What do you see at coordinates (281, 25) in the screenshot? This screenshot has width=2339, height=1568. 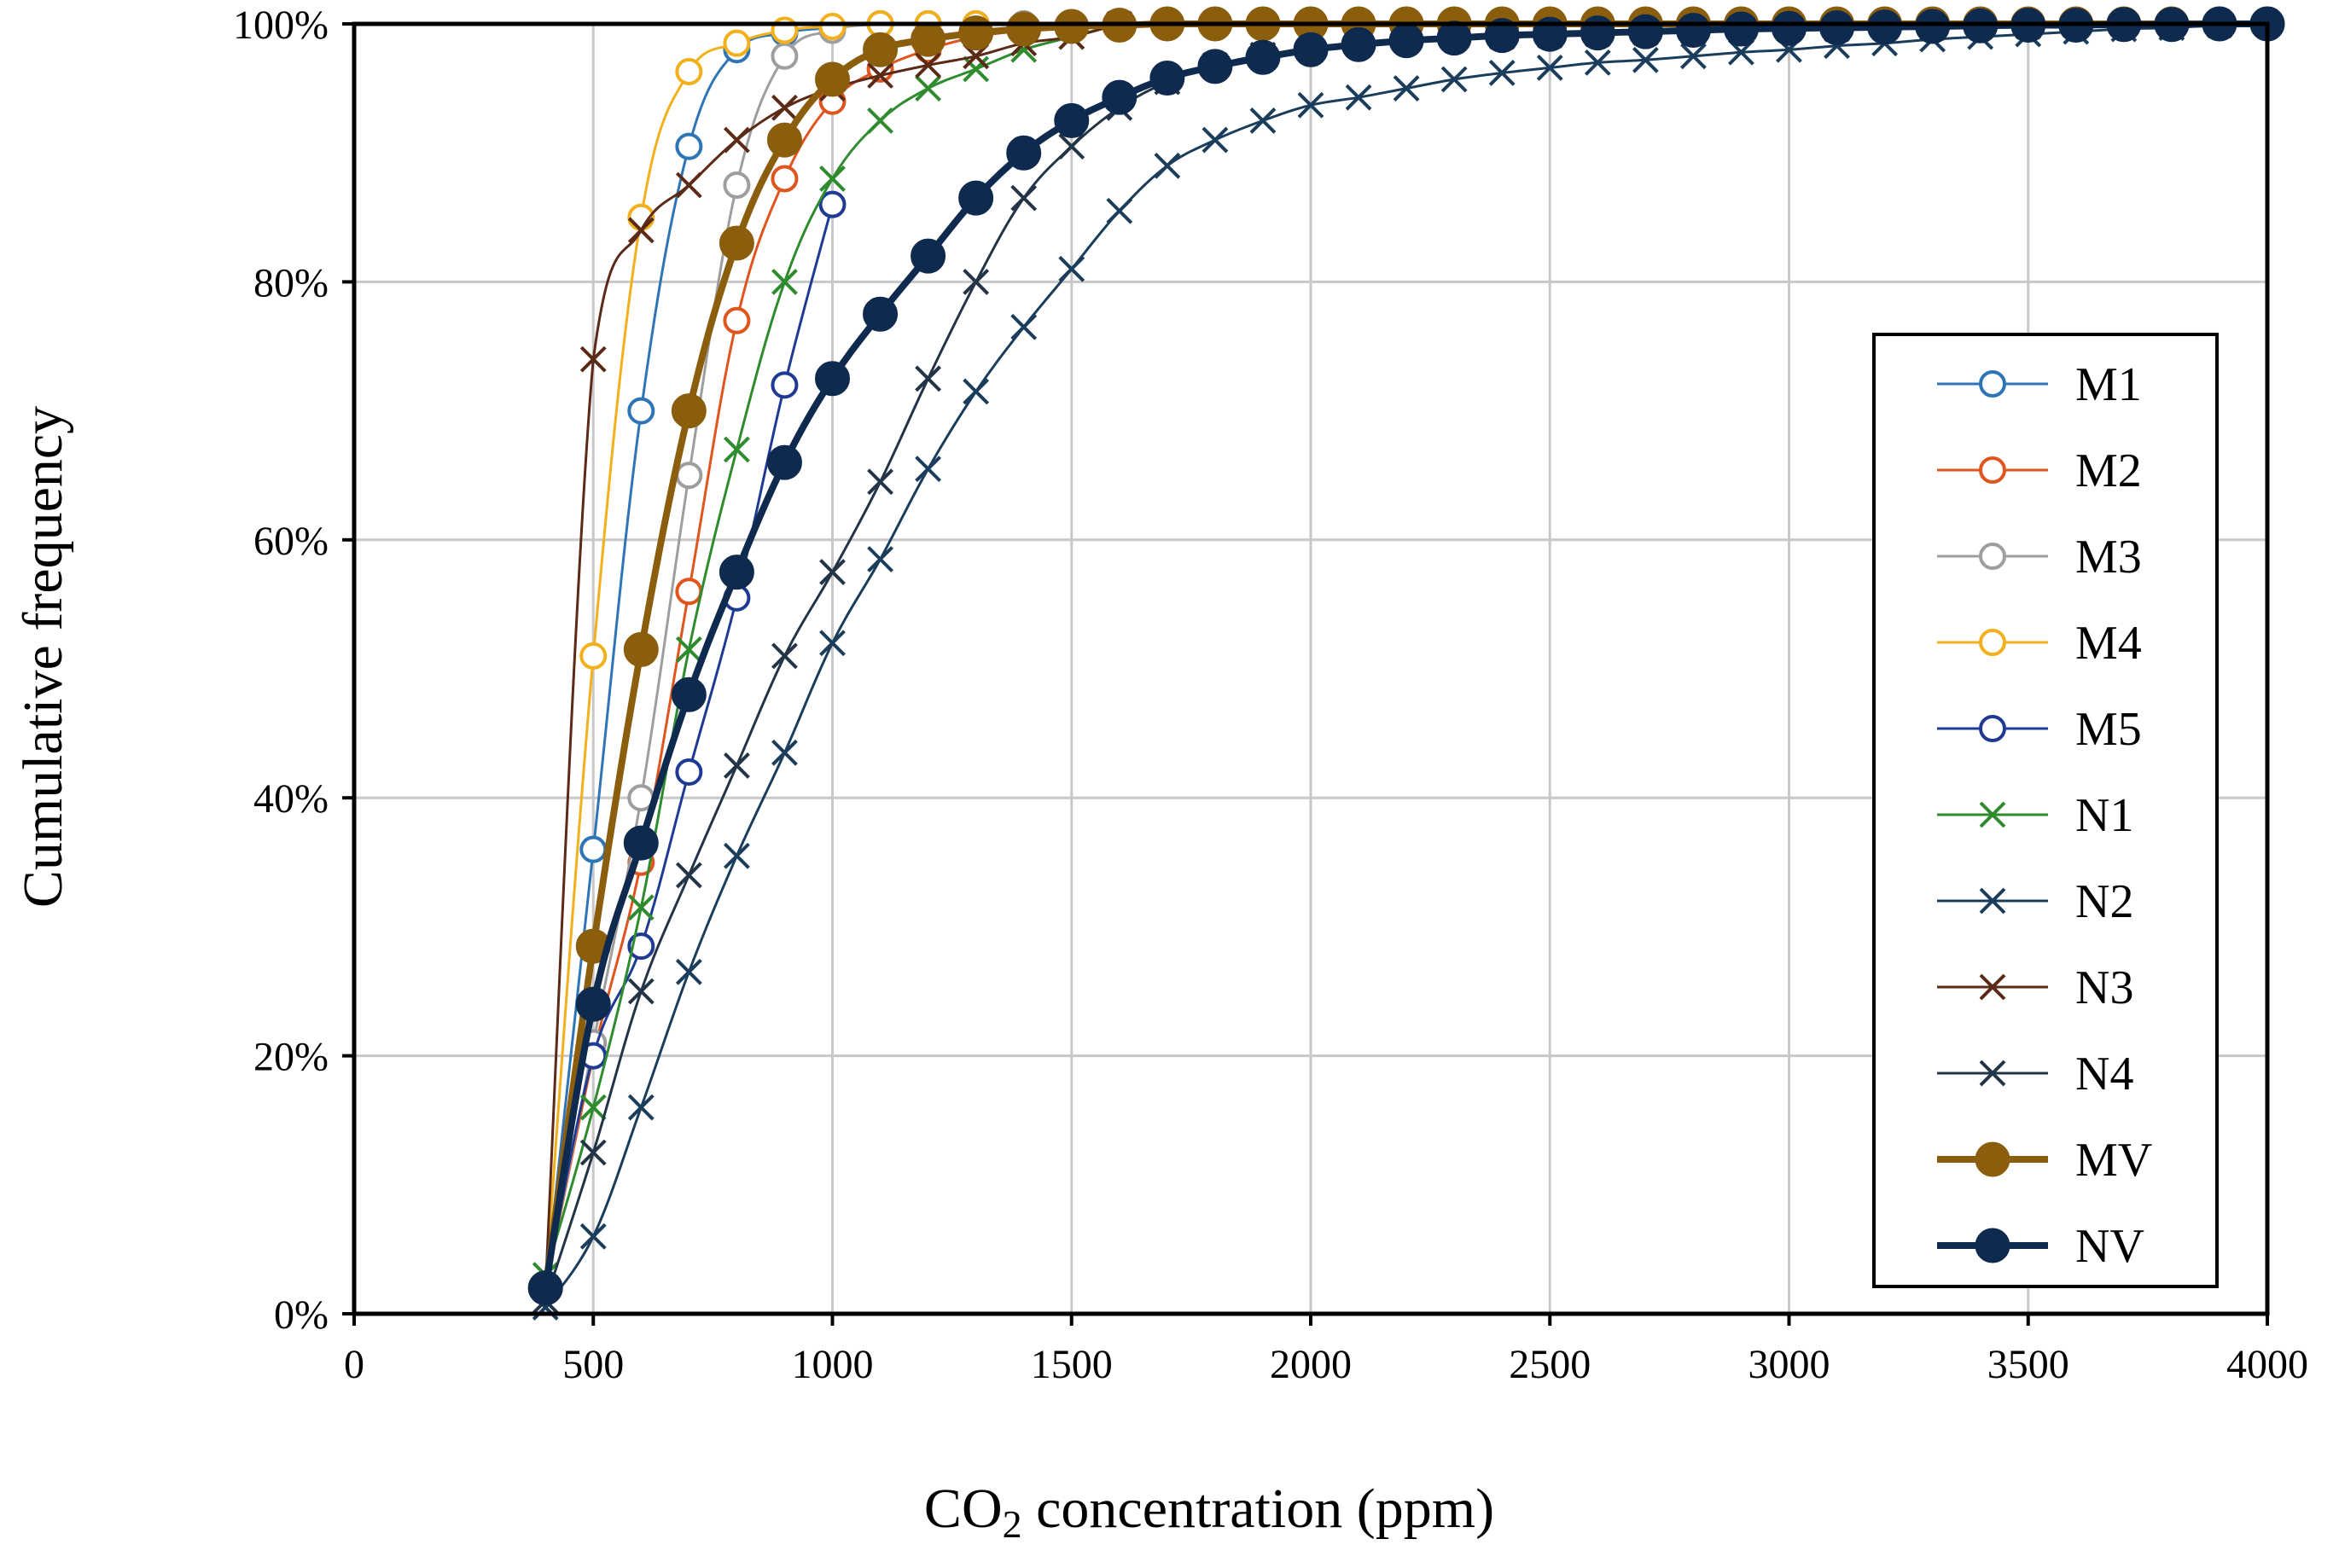 I see `y-tick-label-100: 100%` at bounding box center [281, 25].